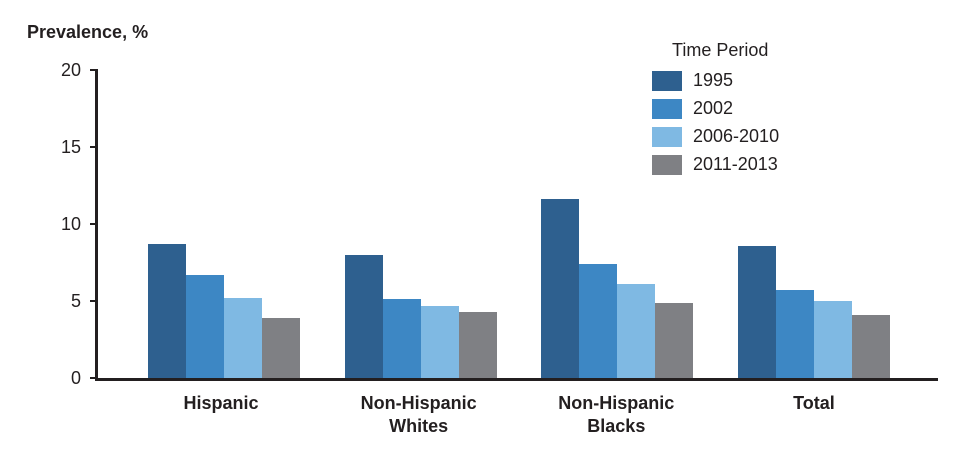 The height and width of the screenshot is (459, 960). What do you see at coordinates (88, 32) in the screenshot?
I see `y-axis-title: Prevalence, %` at bounding box center [88, 32].